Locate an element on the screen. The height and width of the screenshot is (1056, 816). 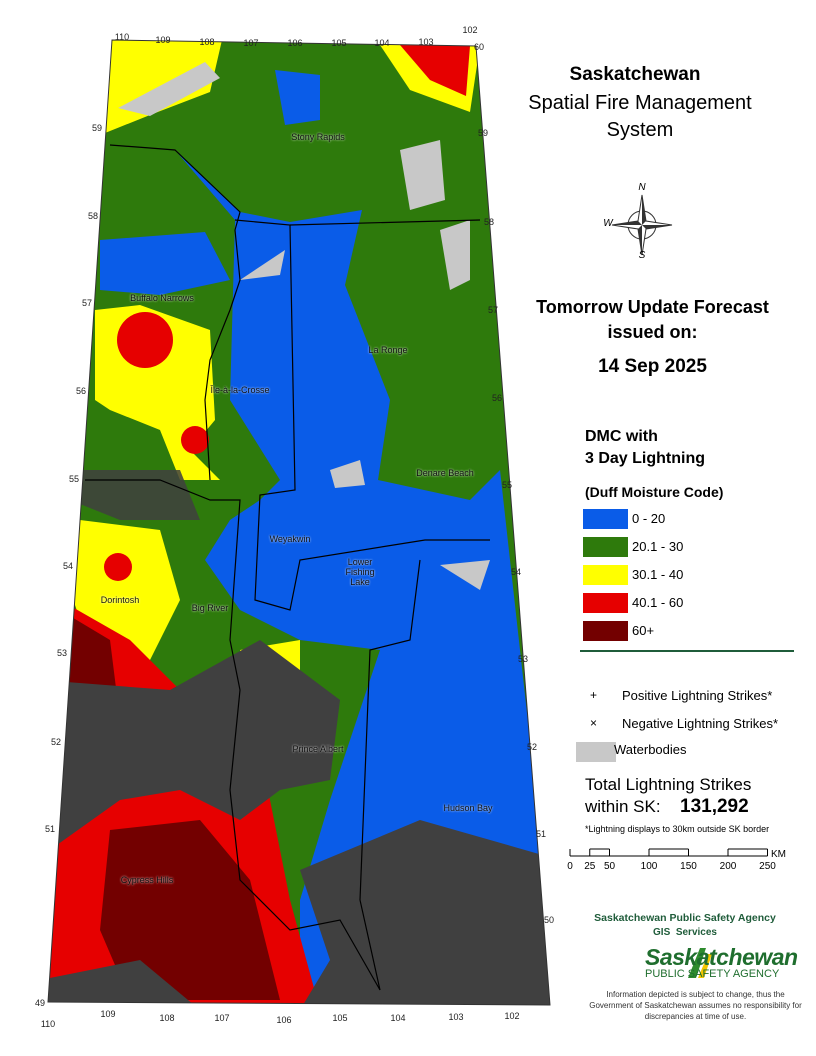
compass-letter: S is located at coordinates (642, 255).